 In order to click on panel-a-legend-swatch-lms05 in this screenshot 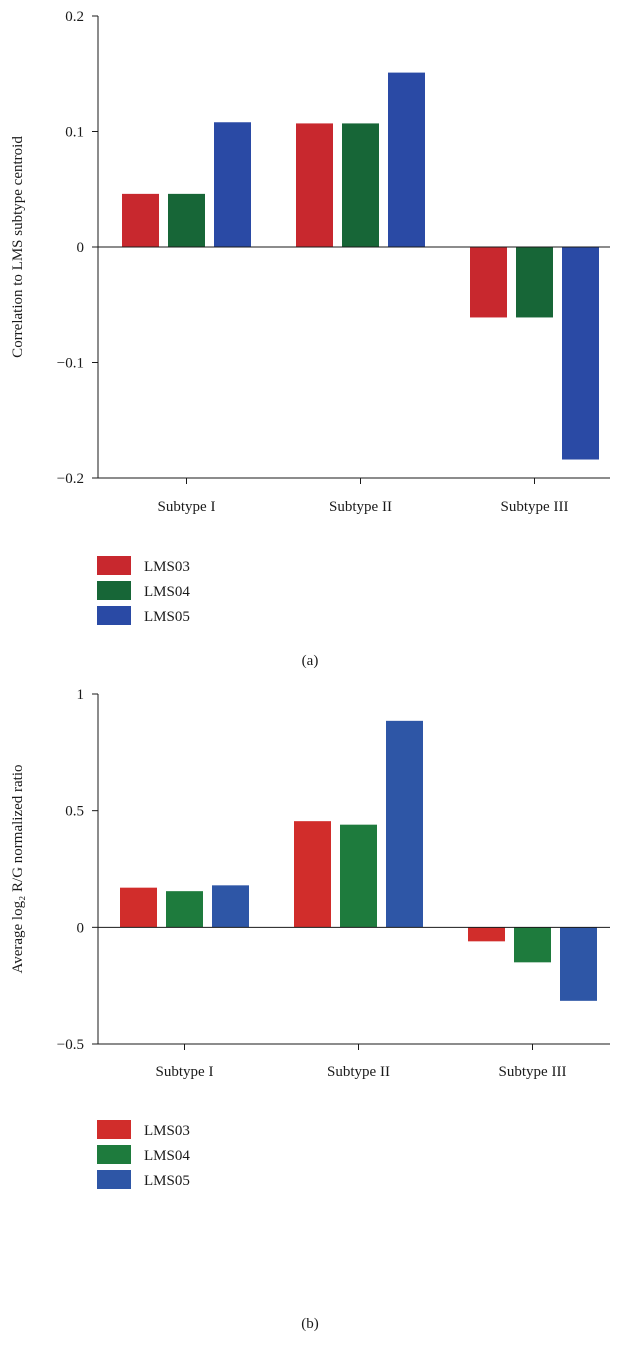, I will do `click(114, 615)`.